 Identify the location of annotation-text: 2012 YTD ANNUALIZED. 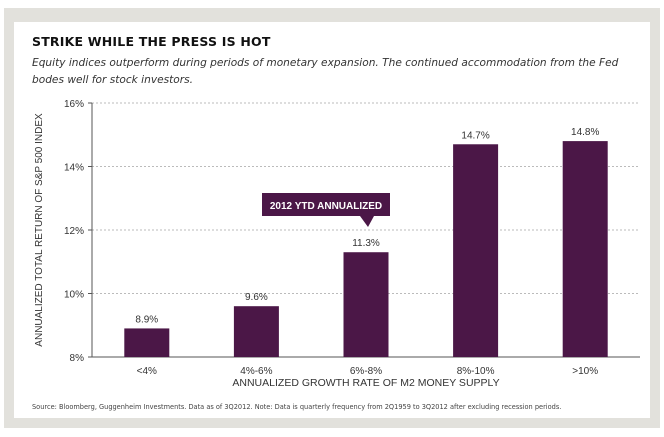
(326, 206).